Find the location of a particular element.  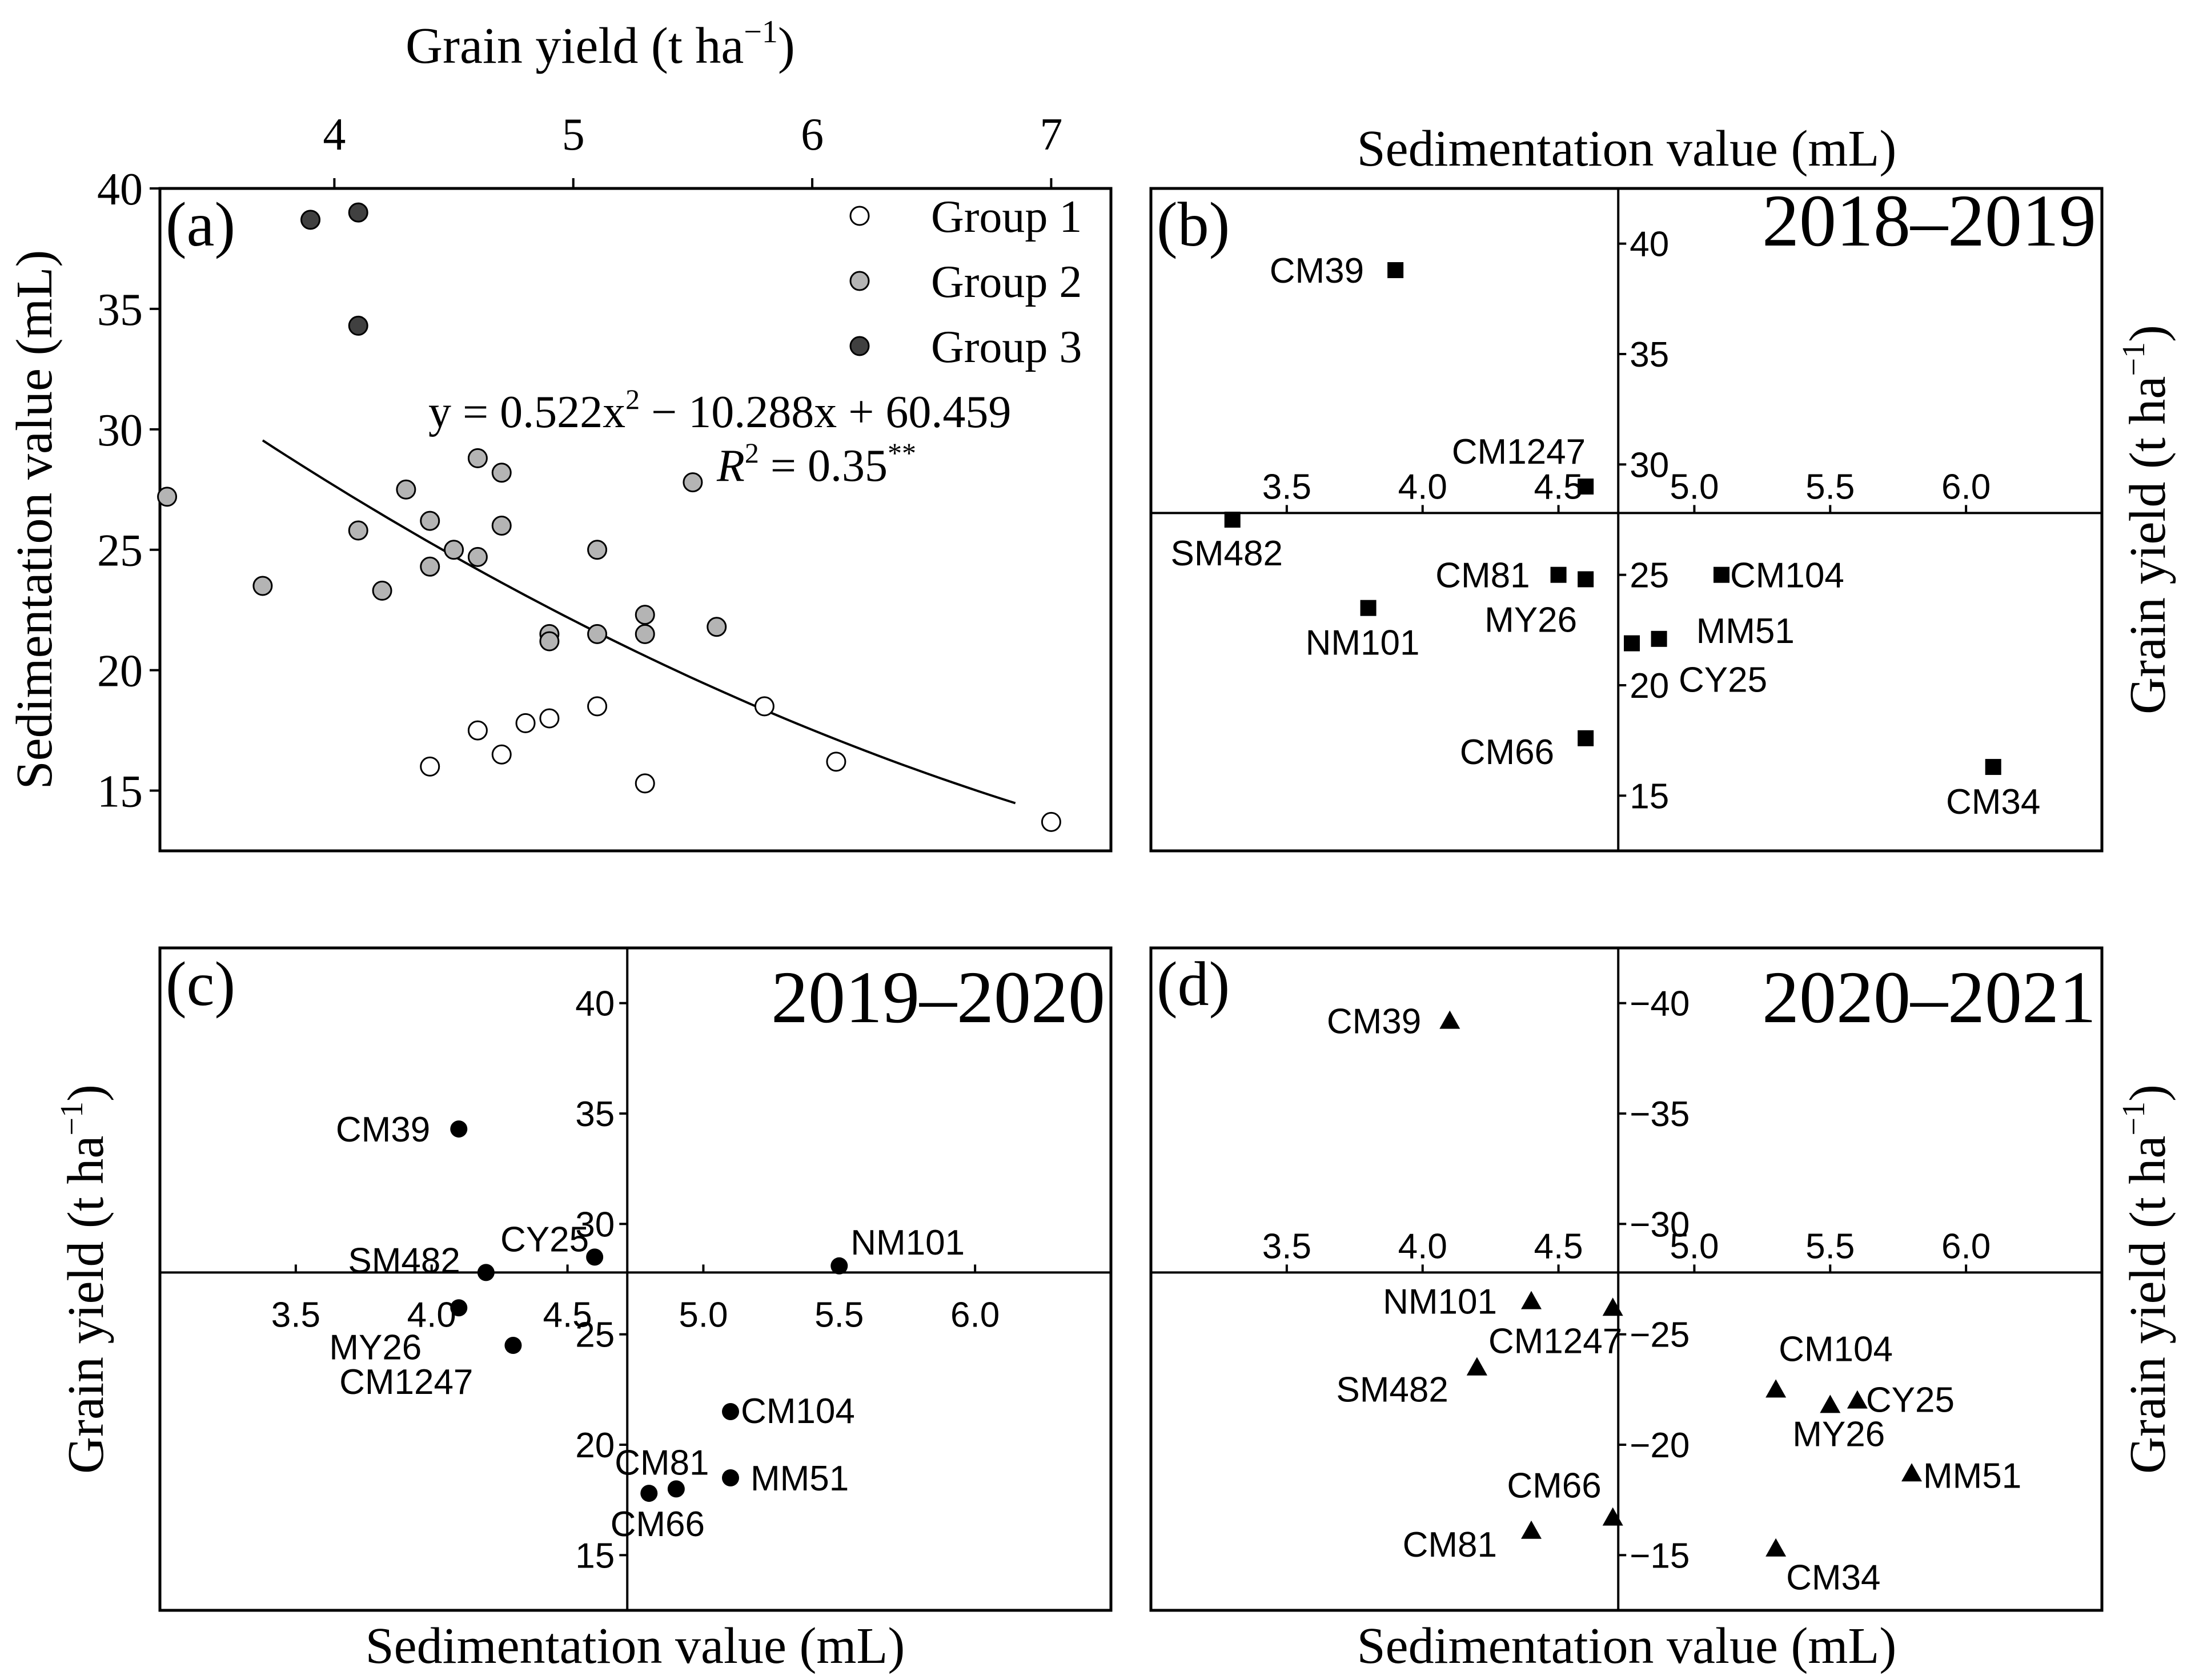

point-label: SM482 is located at coordinates (404, 1260).